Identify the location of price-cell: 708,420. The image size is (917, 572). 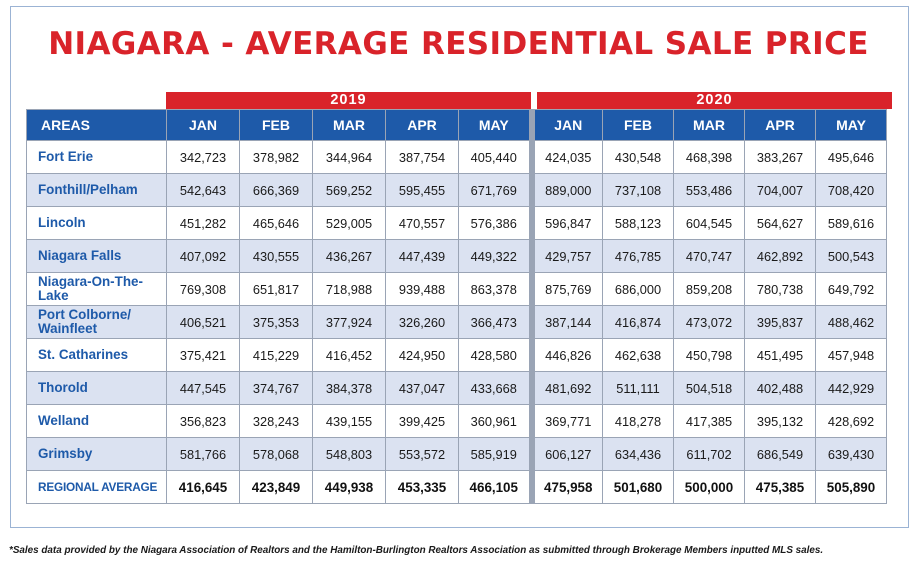
(851, 190).